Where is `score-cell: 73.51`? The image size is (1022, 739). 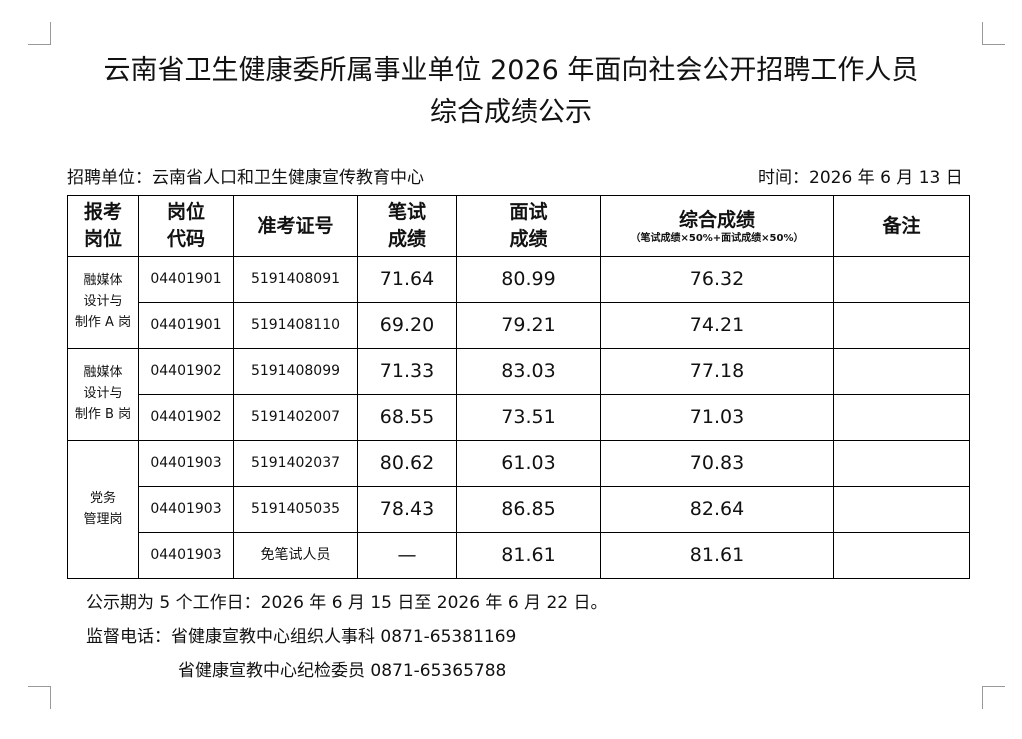
score-cell: 73.51 is located at coordinates (528, 417).